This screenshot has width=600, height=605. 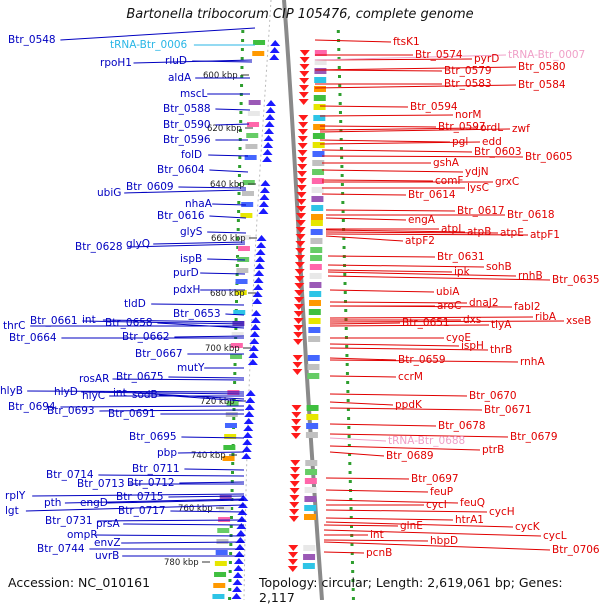 What do you see at coordinates (181, 170) in the screenshot?
I see `left-gene-label-10: Btr_0604` at bounding box center [181, 170].